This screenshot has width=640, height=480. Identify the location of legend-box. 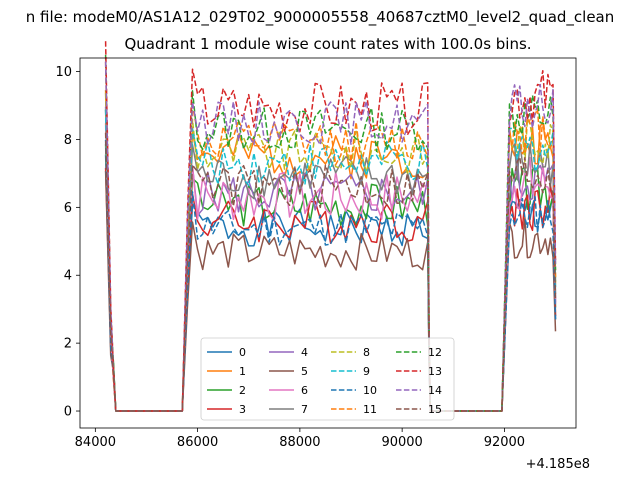
(327, 379).